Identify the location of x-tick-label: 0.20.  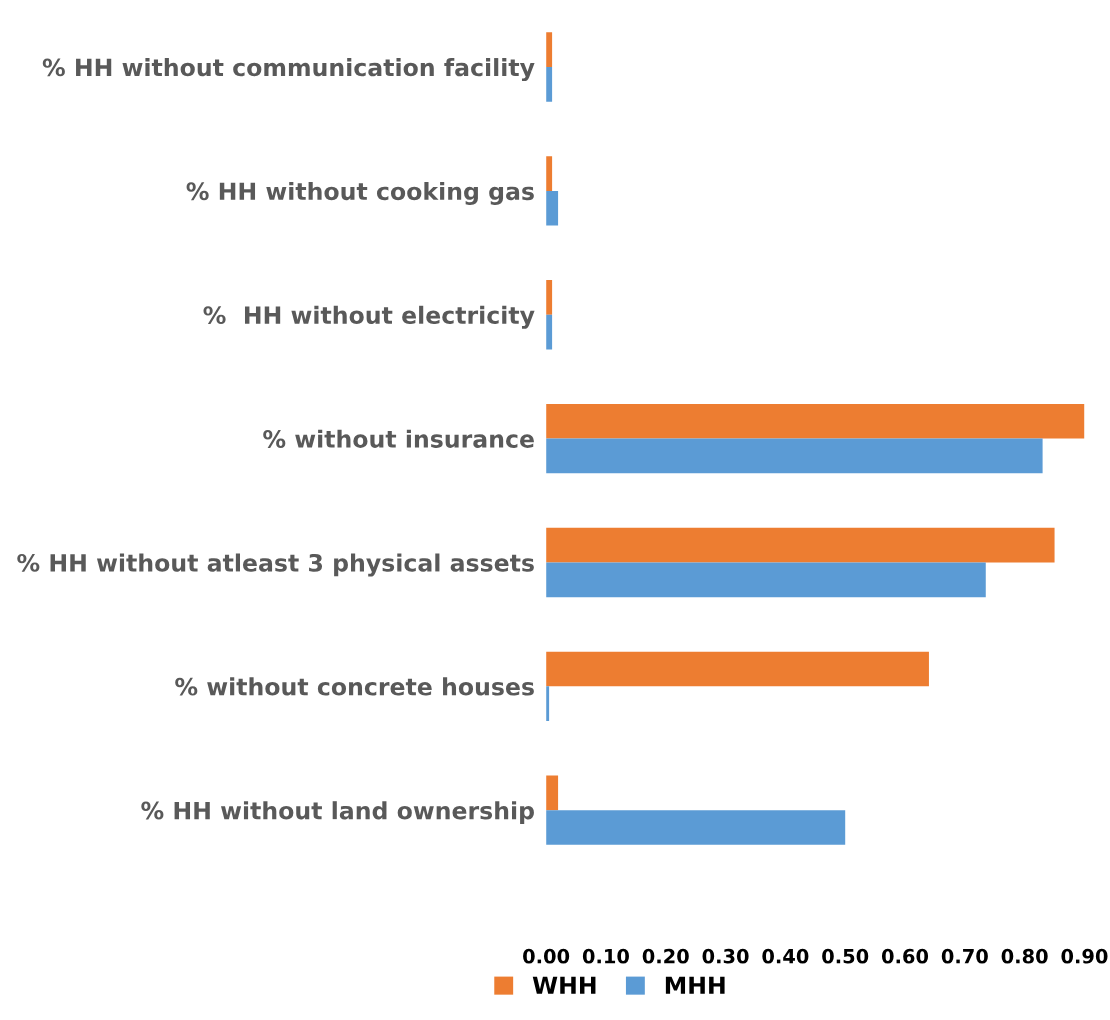
(665, 956).